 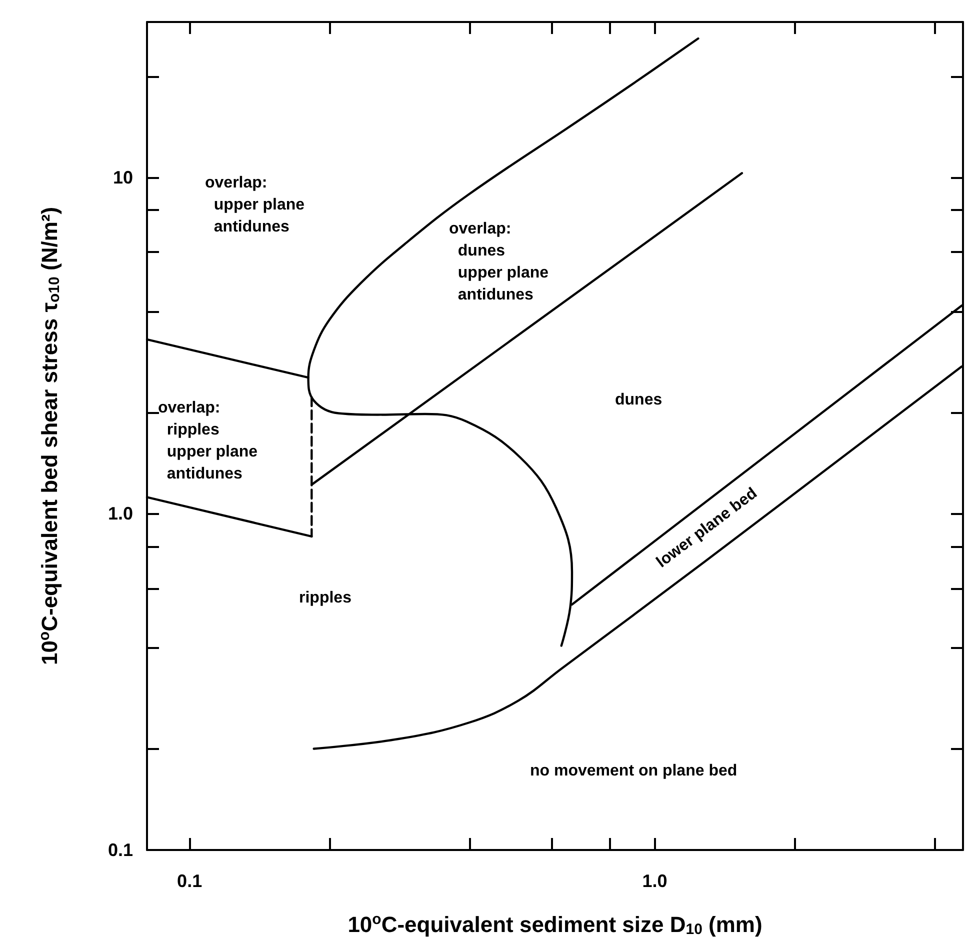 What do you see at coordinates (120, 850) in the screenshot?
I see `y-tick-label: 0.1` at bounding box center [120, 850].